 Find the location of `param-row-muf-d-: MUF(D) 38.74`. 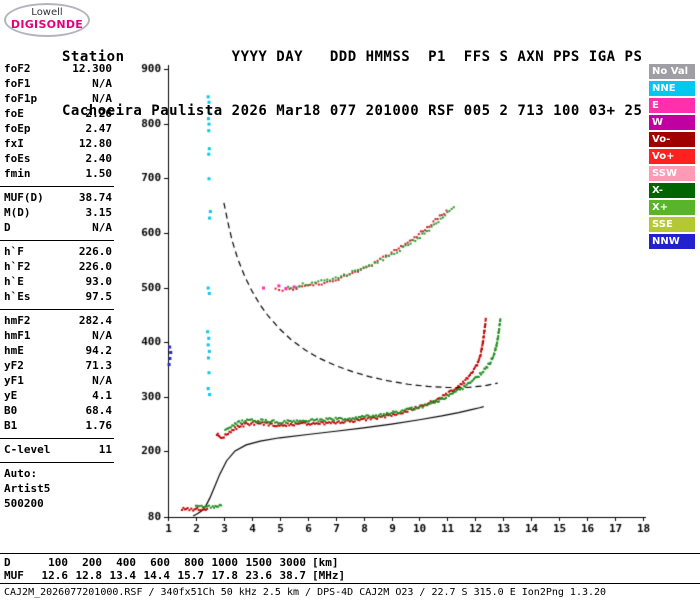

param-row-muf-d-: MUF(D) 38.74 is located at coordinates (57, 198).